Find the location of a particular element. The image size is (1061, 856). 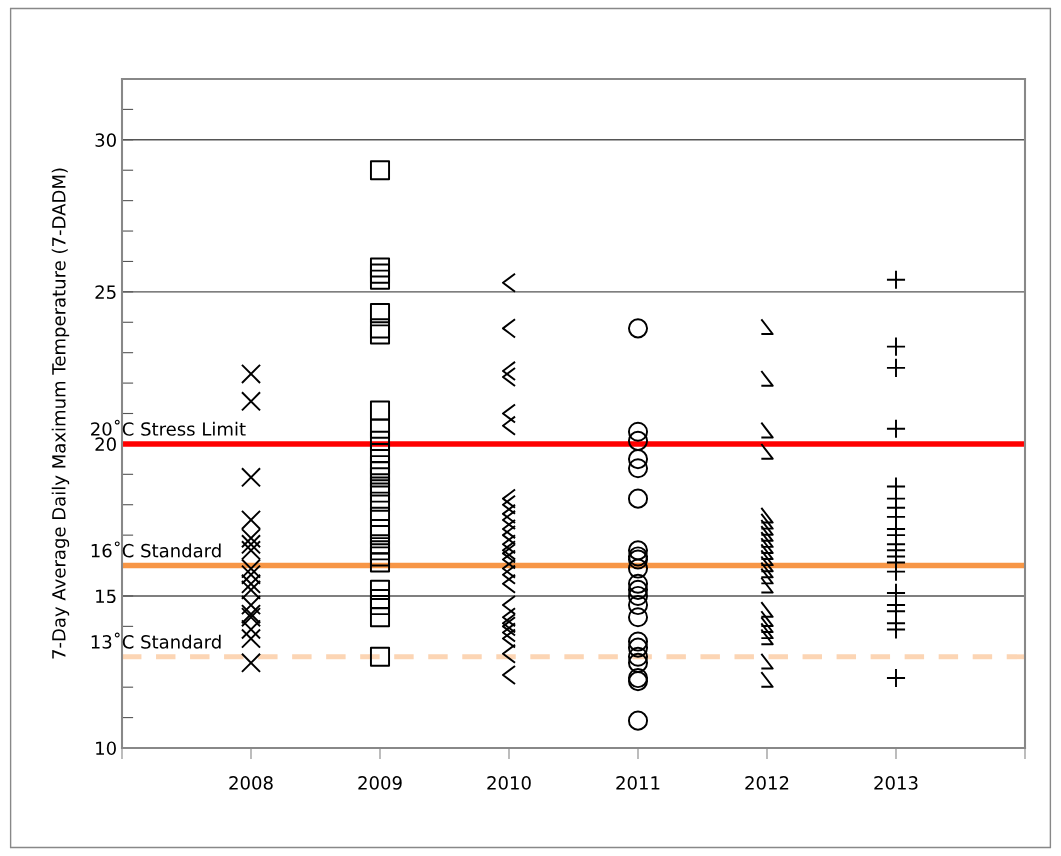

x-tick-label: 2012 is located at coordinates (767, 783).